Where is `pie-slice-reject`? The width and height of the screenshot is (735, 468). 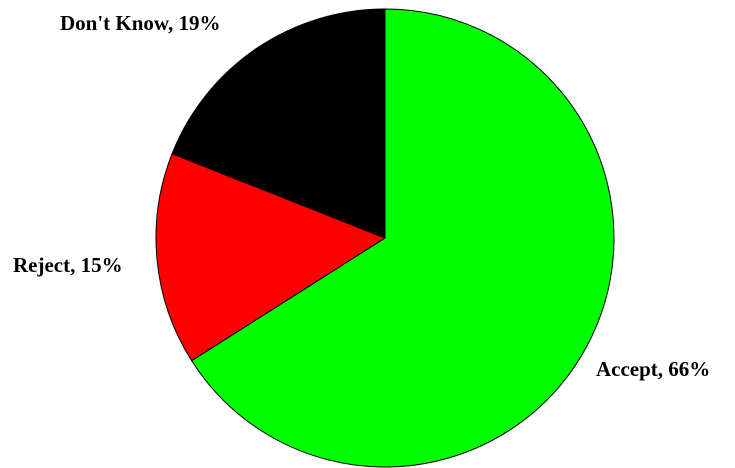
pie-slice-reject is located at coordinates (270, 257).